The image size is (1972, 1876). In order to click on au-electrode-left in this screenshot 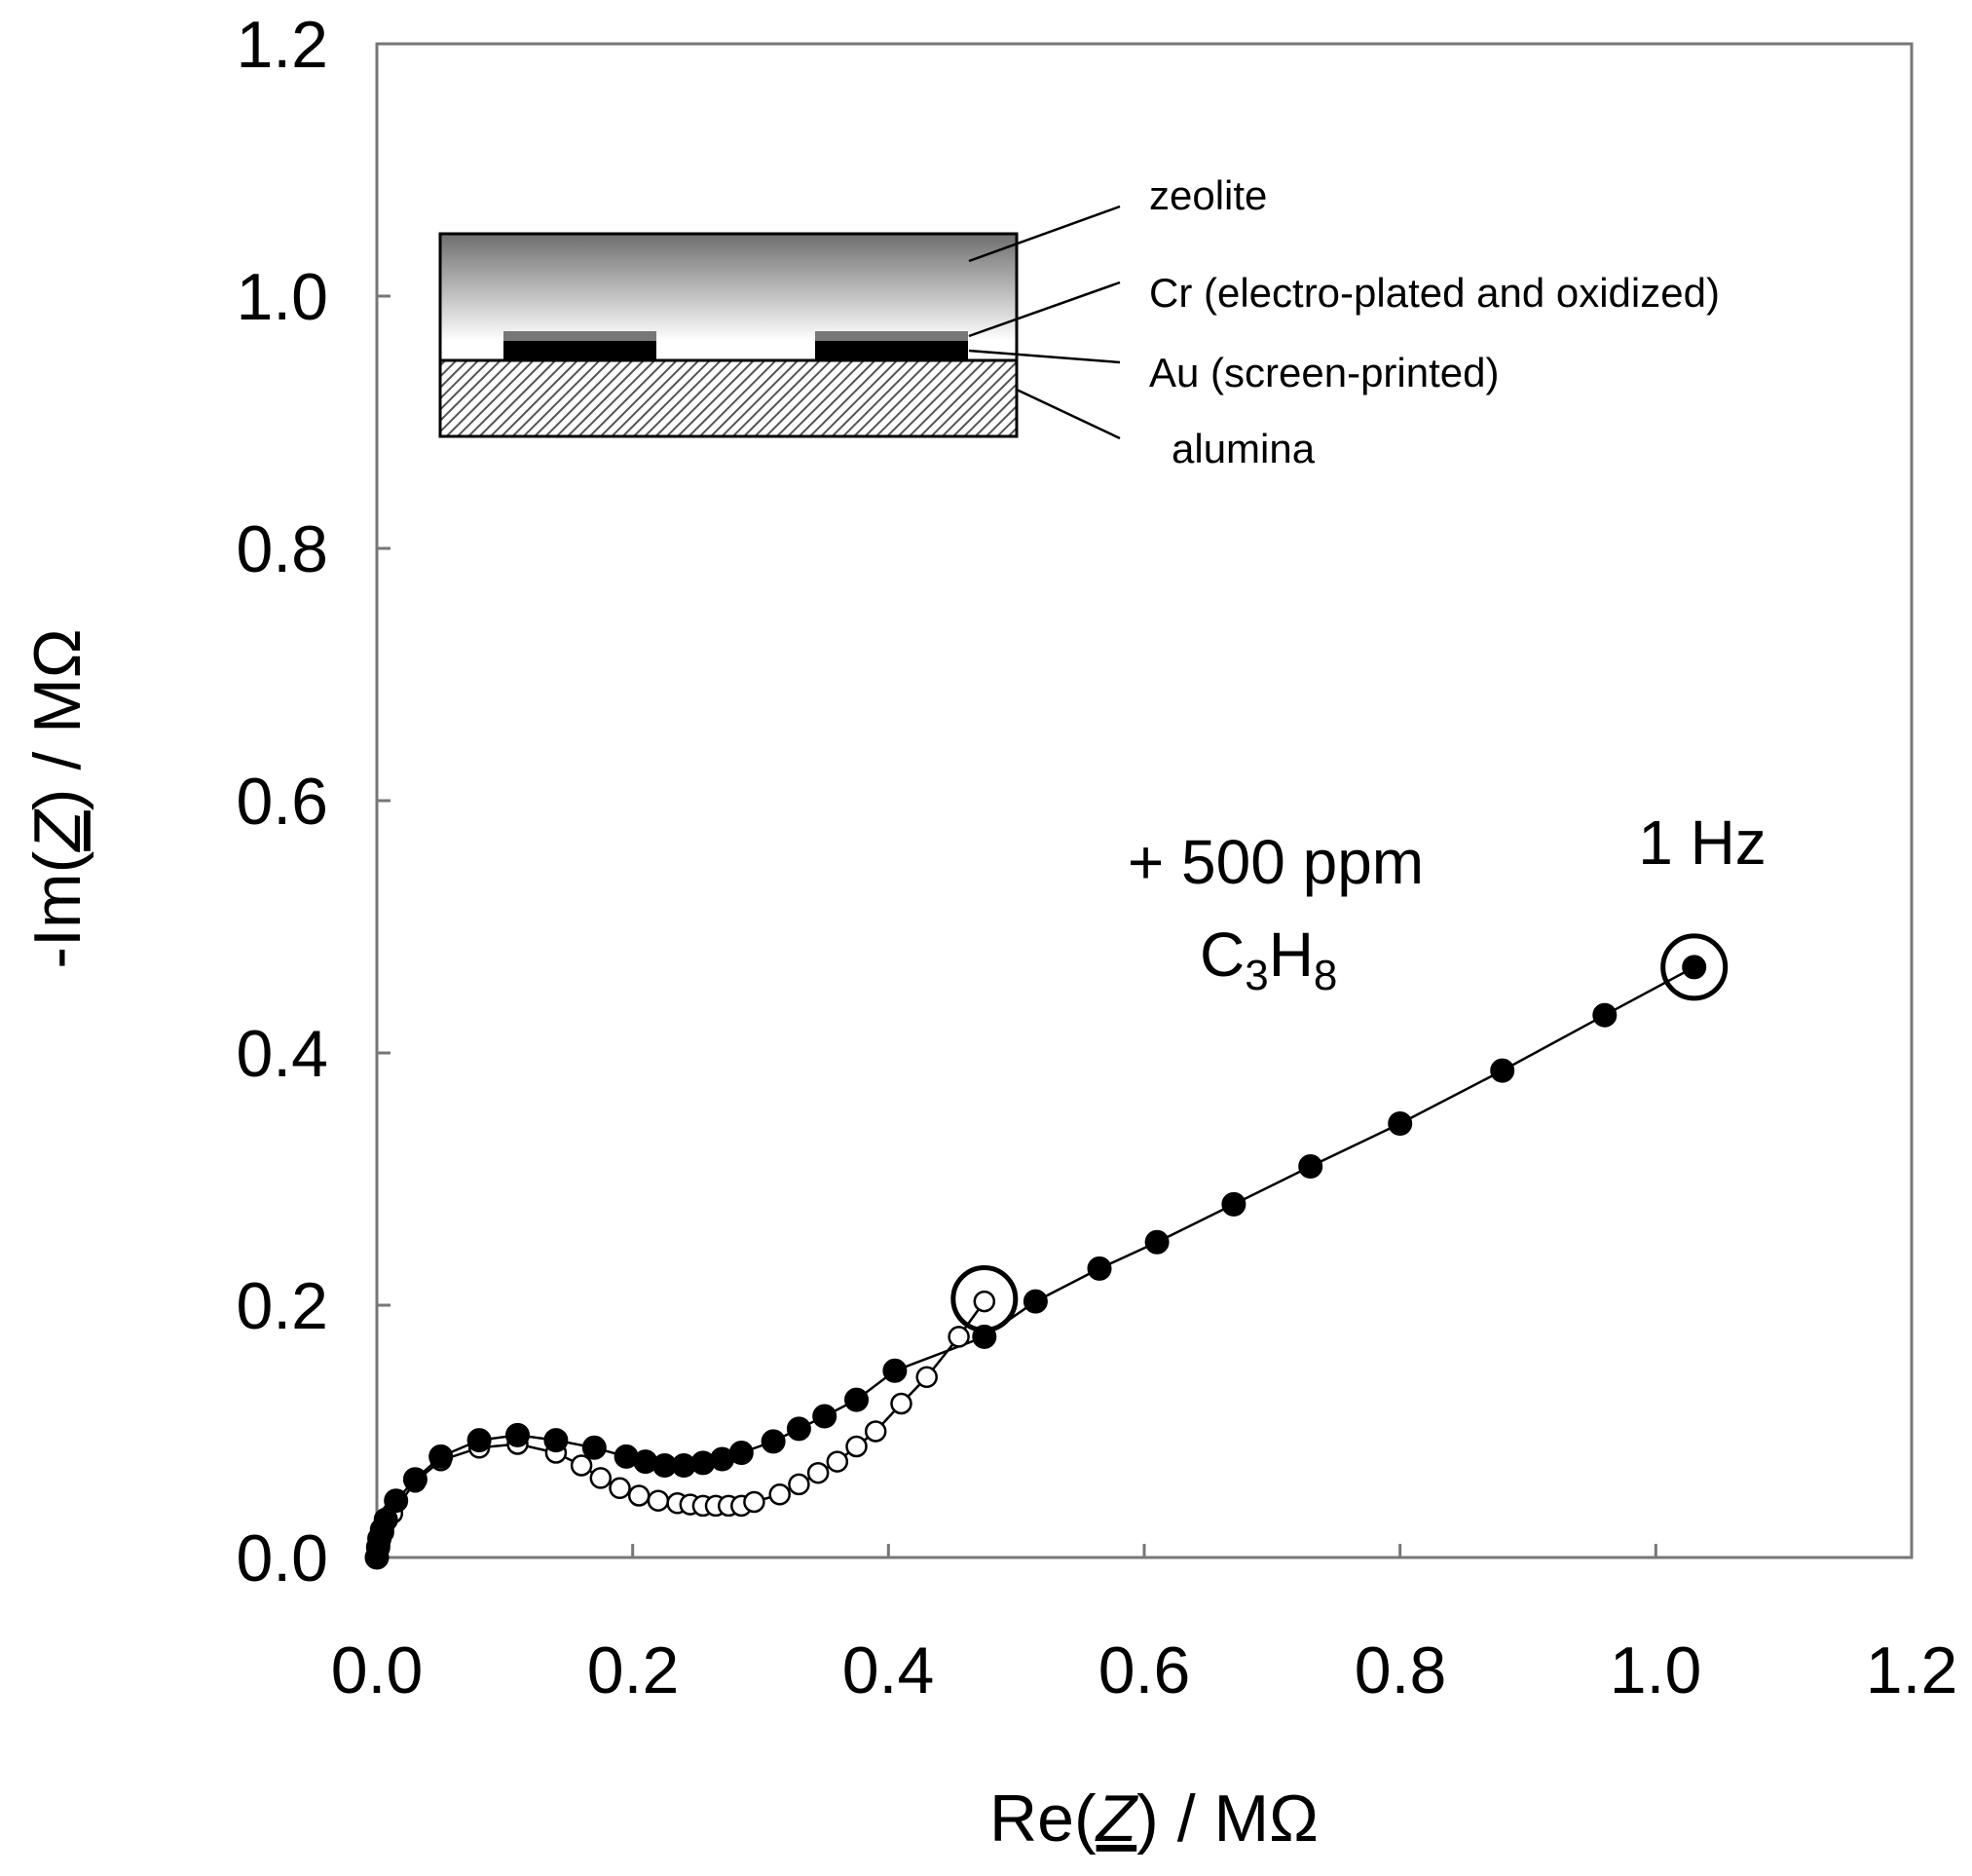, I will do `click(579, 351)`.